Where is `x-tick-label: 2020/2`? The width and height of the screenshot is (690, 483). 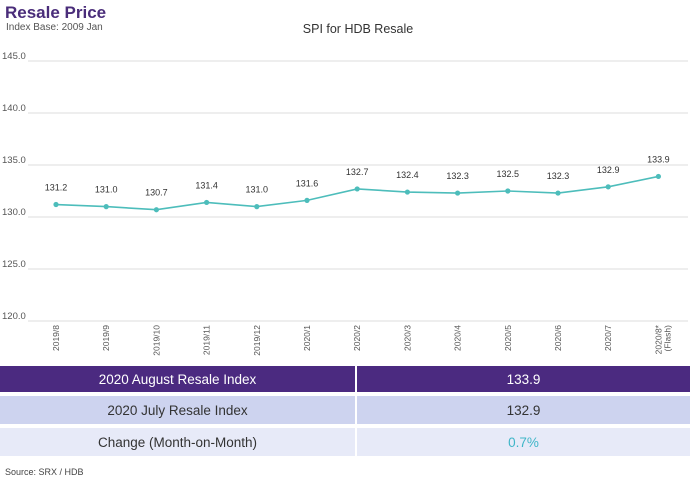 x-tick-label: 2020/2 is located at coordinates (357, 338).